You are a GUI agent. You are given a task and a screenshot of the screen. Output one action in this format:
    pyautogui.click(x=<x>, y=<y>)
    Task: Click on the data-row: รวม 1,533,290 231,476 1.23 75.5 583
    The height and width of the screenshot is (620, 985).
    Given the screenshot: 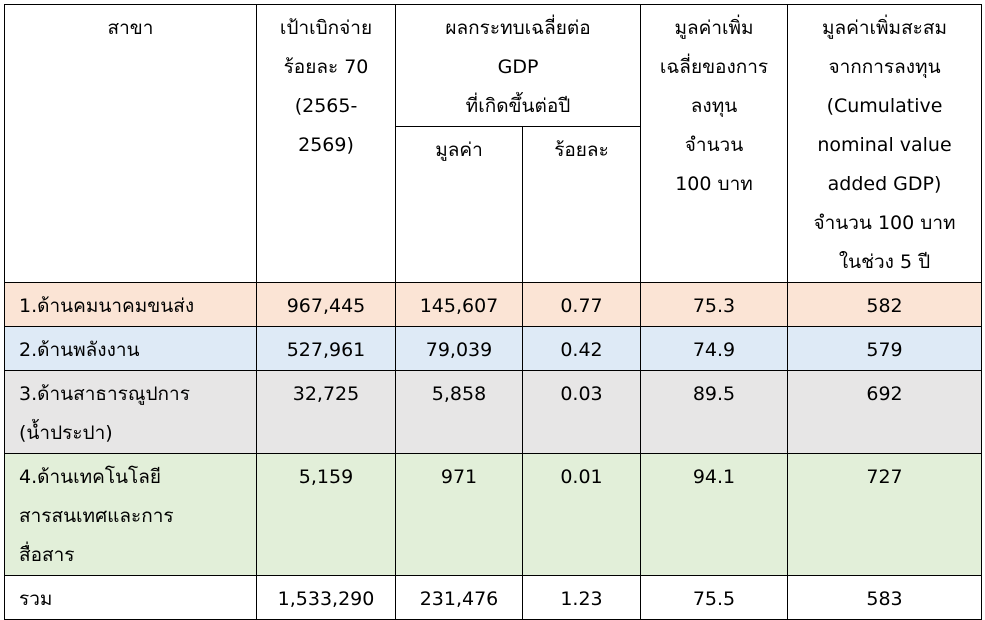 What is the action you would take?
    pyautogui.click(x=493, y=597)
    